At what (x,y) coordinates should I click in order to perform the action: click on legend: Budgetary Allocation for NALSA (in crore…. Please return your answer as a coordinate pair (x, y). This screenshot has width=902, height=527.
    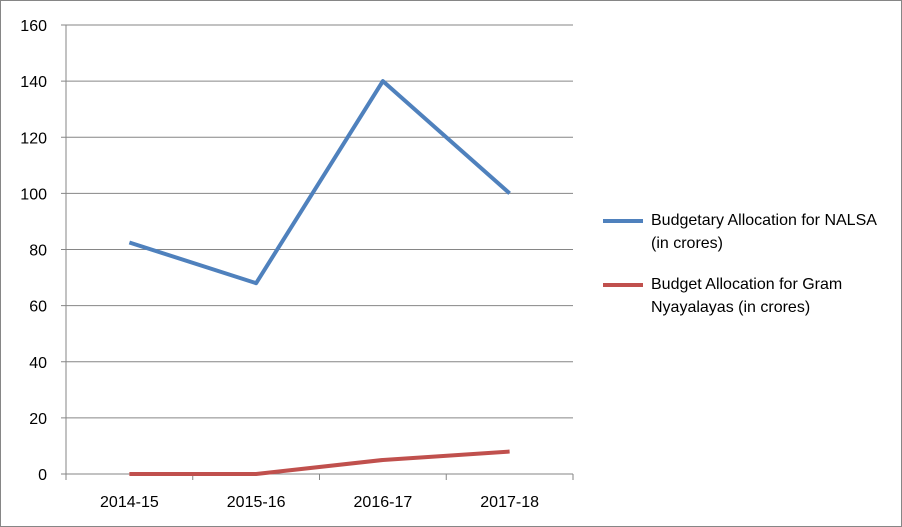
    Looking at the image, I should click on (748, 273).